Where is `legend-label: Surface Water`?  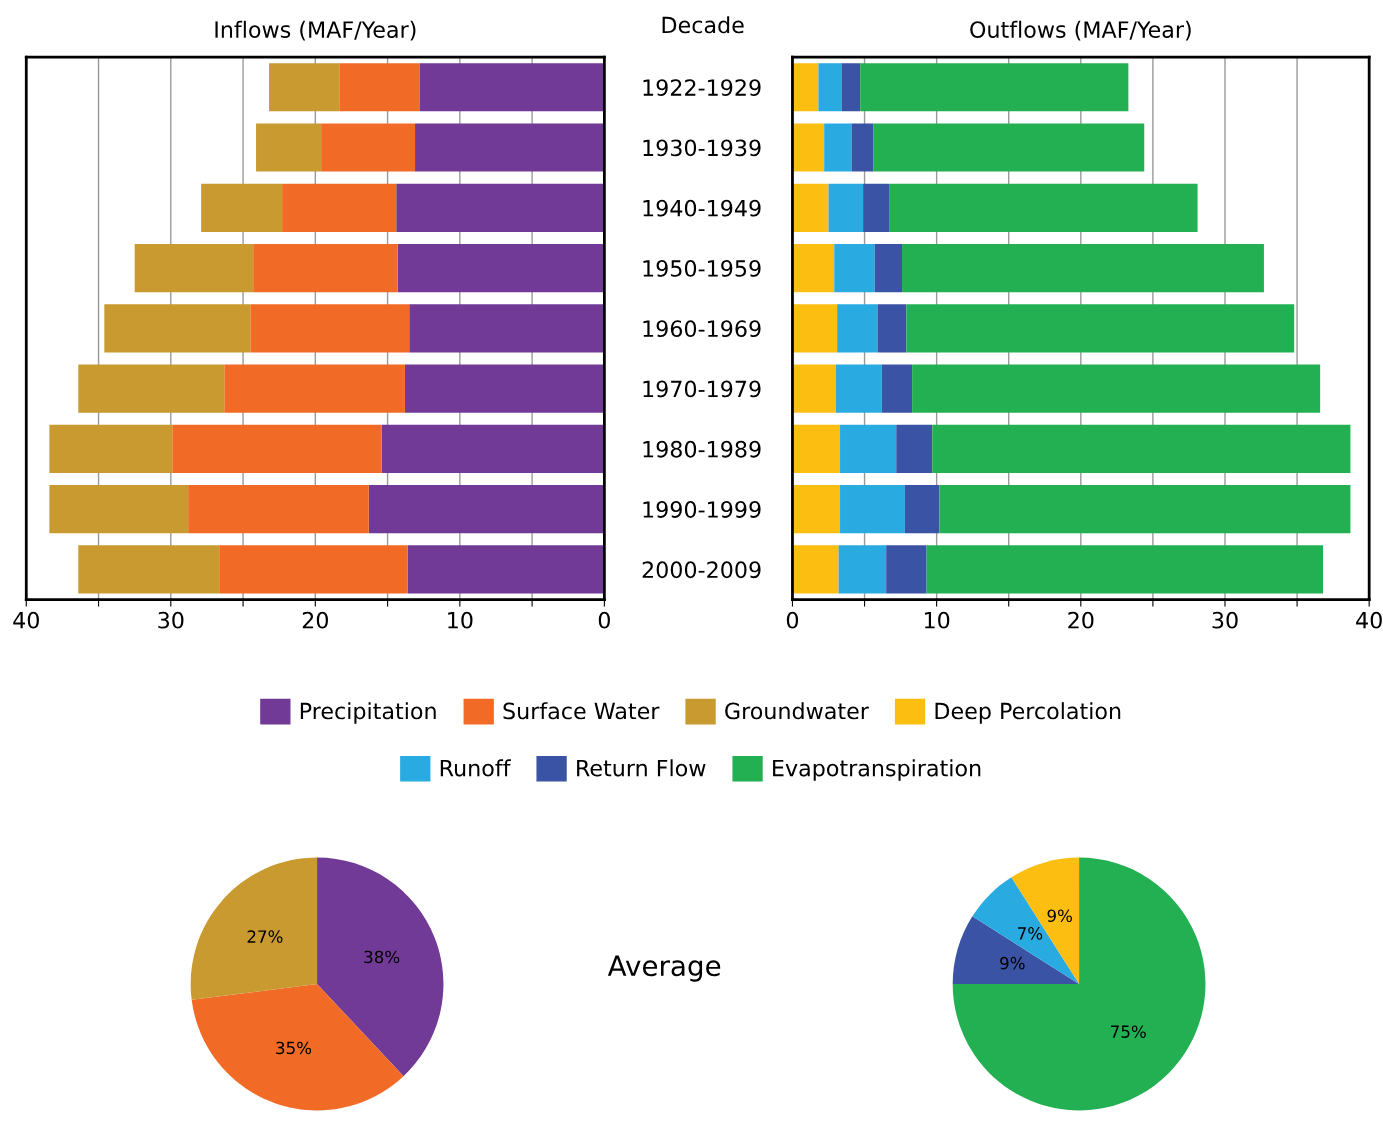
legend-label: Surface Water is located at coordinates (581, 711).